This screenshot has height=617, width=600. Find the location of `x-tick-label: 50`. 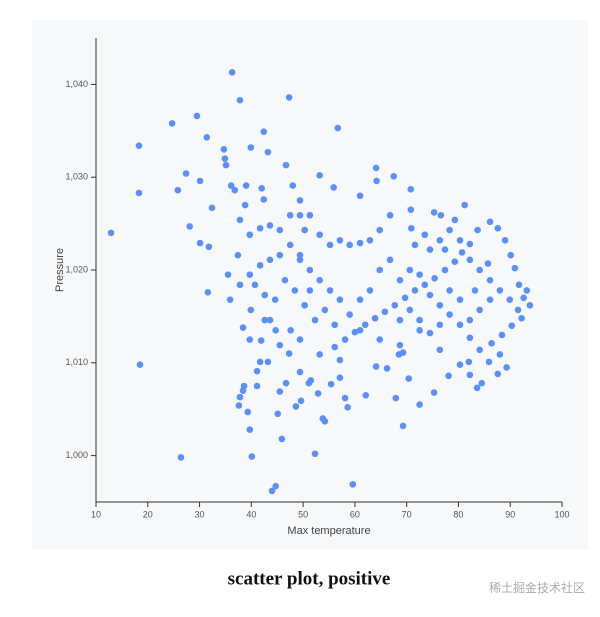

x-tick-label: 50 is located at coordinates (303, 514).